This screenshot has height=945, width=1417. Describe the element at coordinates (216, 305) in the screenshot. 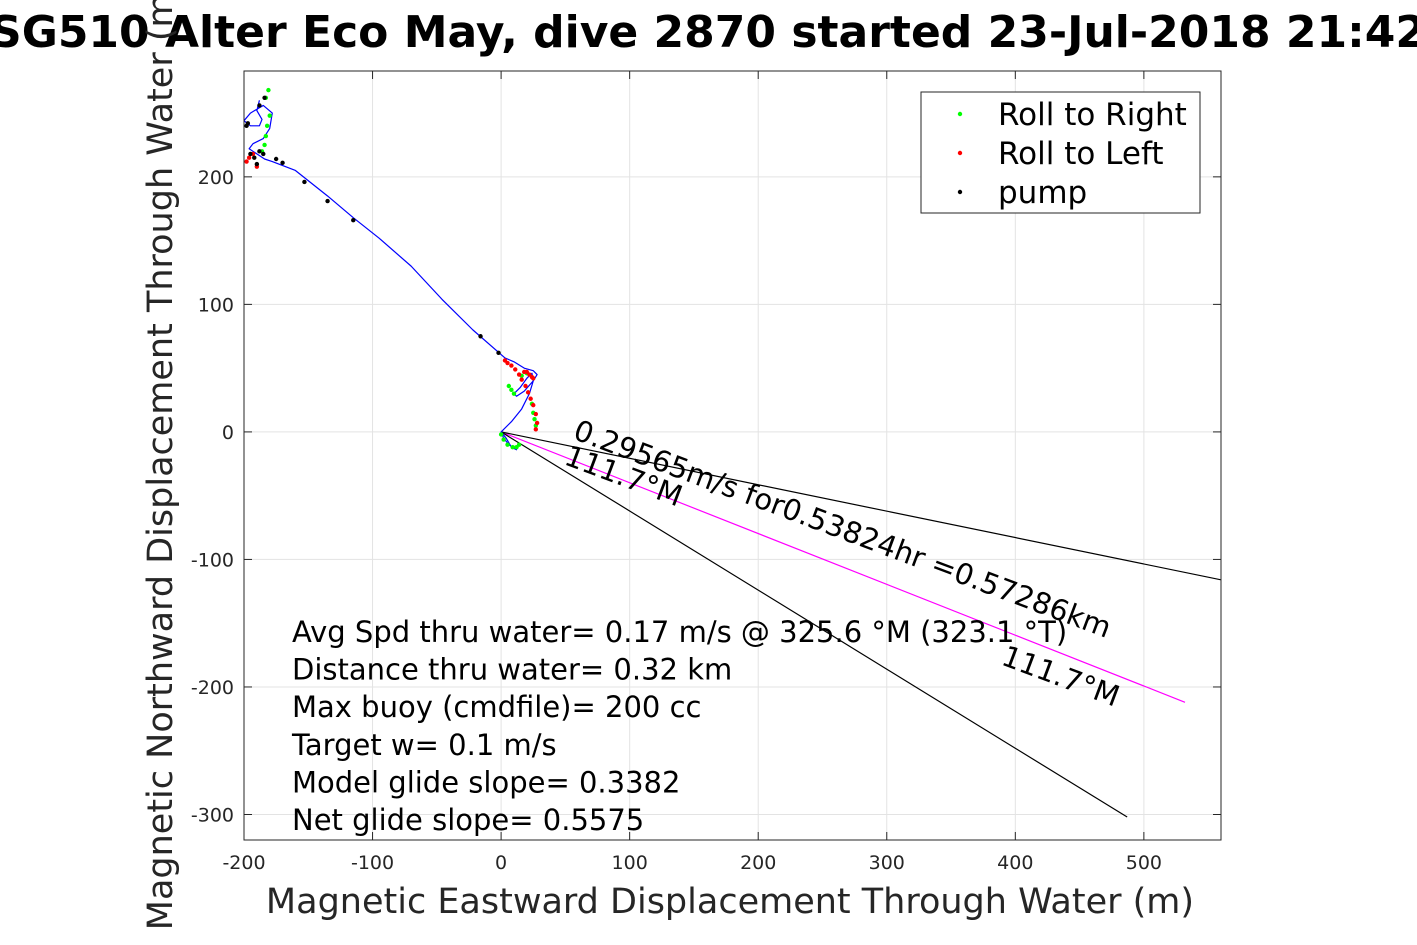

I see `y-tick-label: 100` at that location.